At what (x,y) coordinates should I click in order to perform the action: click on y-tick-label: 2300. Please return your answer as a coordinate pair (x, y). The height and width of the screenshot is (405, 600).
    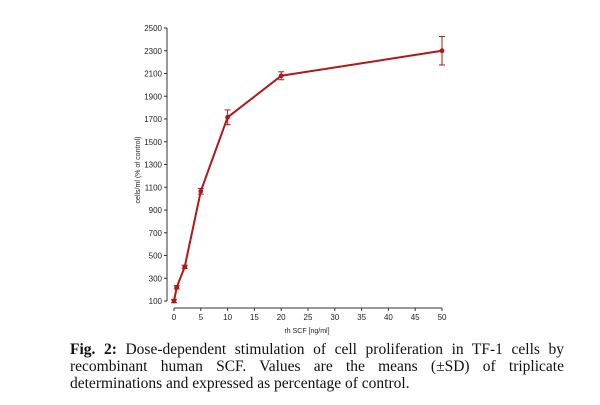
    Looking at the image, I should click on (153, 51).